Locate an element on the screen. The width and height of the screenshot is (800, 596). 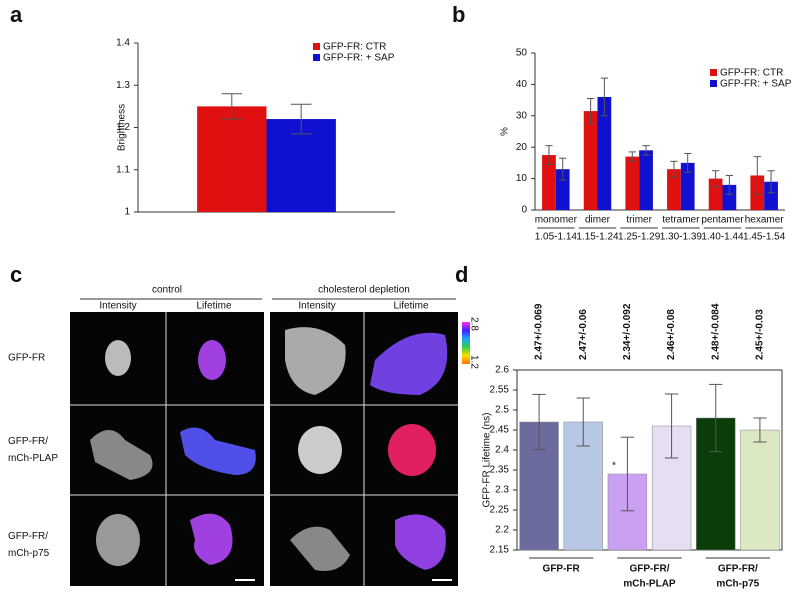
y-tick-label: 2.4 is located at coordinates (502, 450).